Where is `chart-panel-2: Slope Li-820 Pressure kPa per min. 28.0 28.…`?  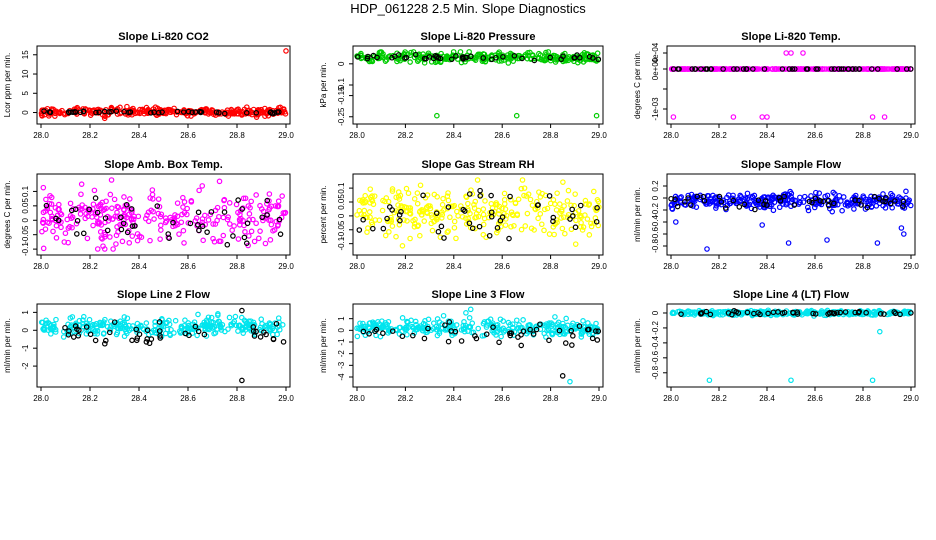
chart-panel-2: Slope Li-820 Pressure kPa per min. 28.0 28.… is located at coordinates (463, 85).